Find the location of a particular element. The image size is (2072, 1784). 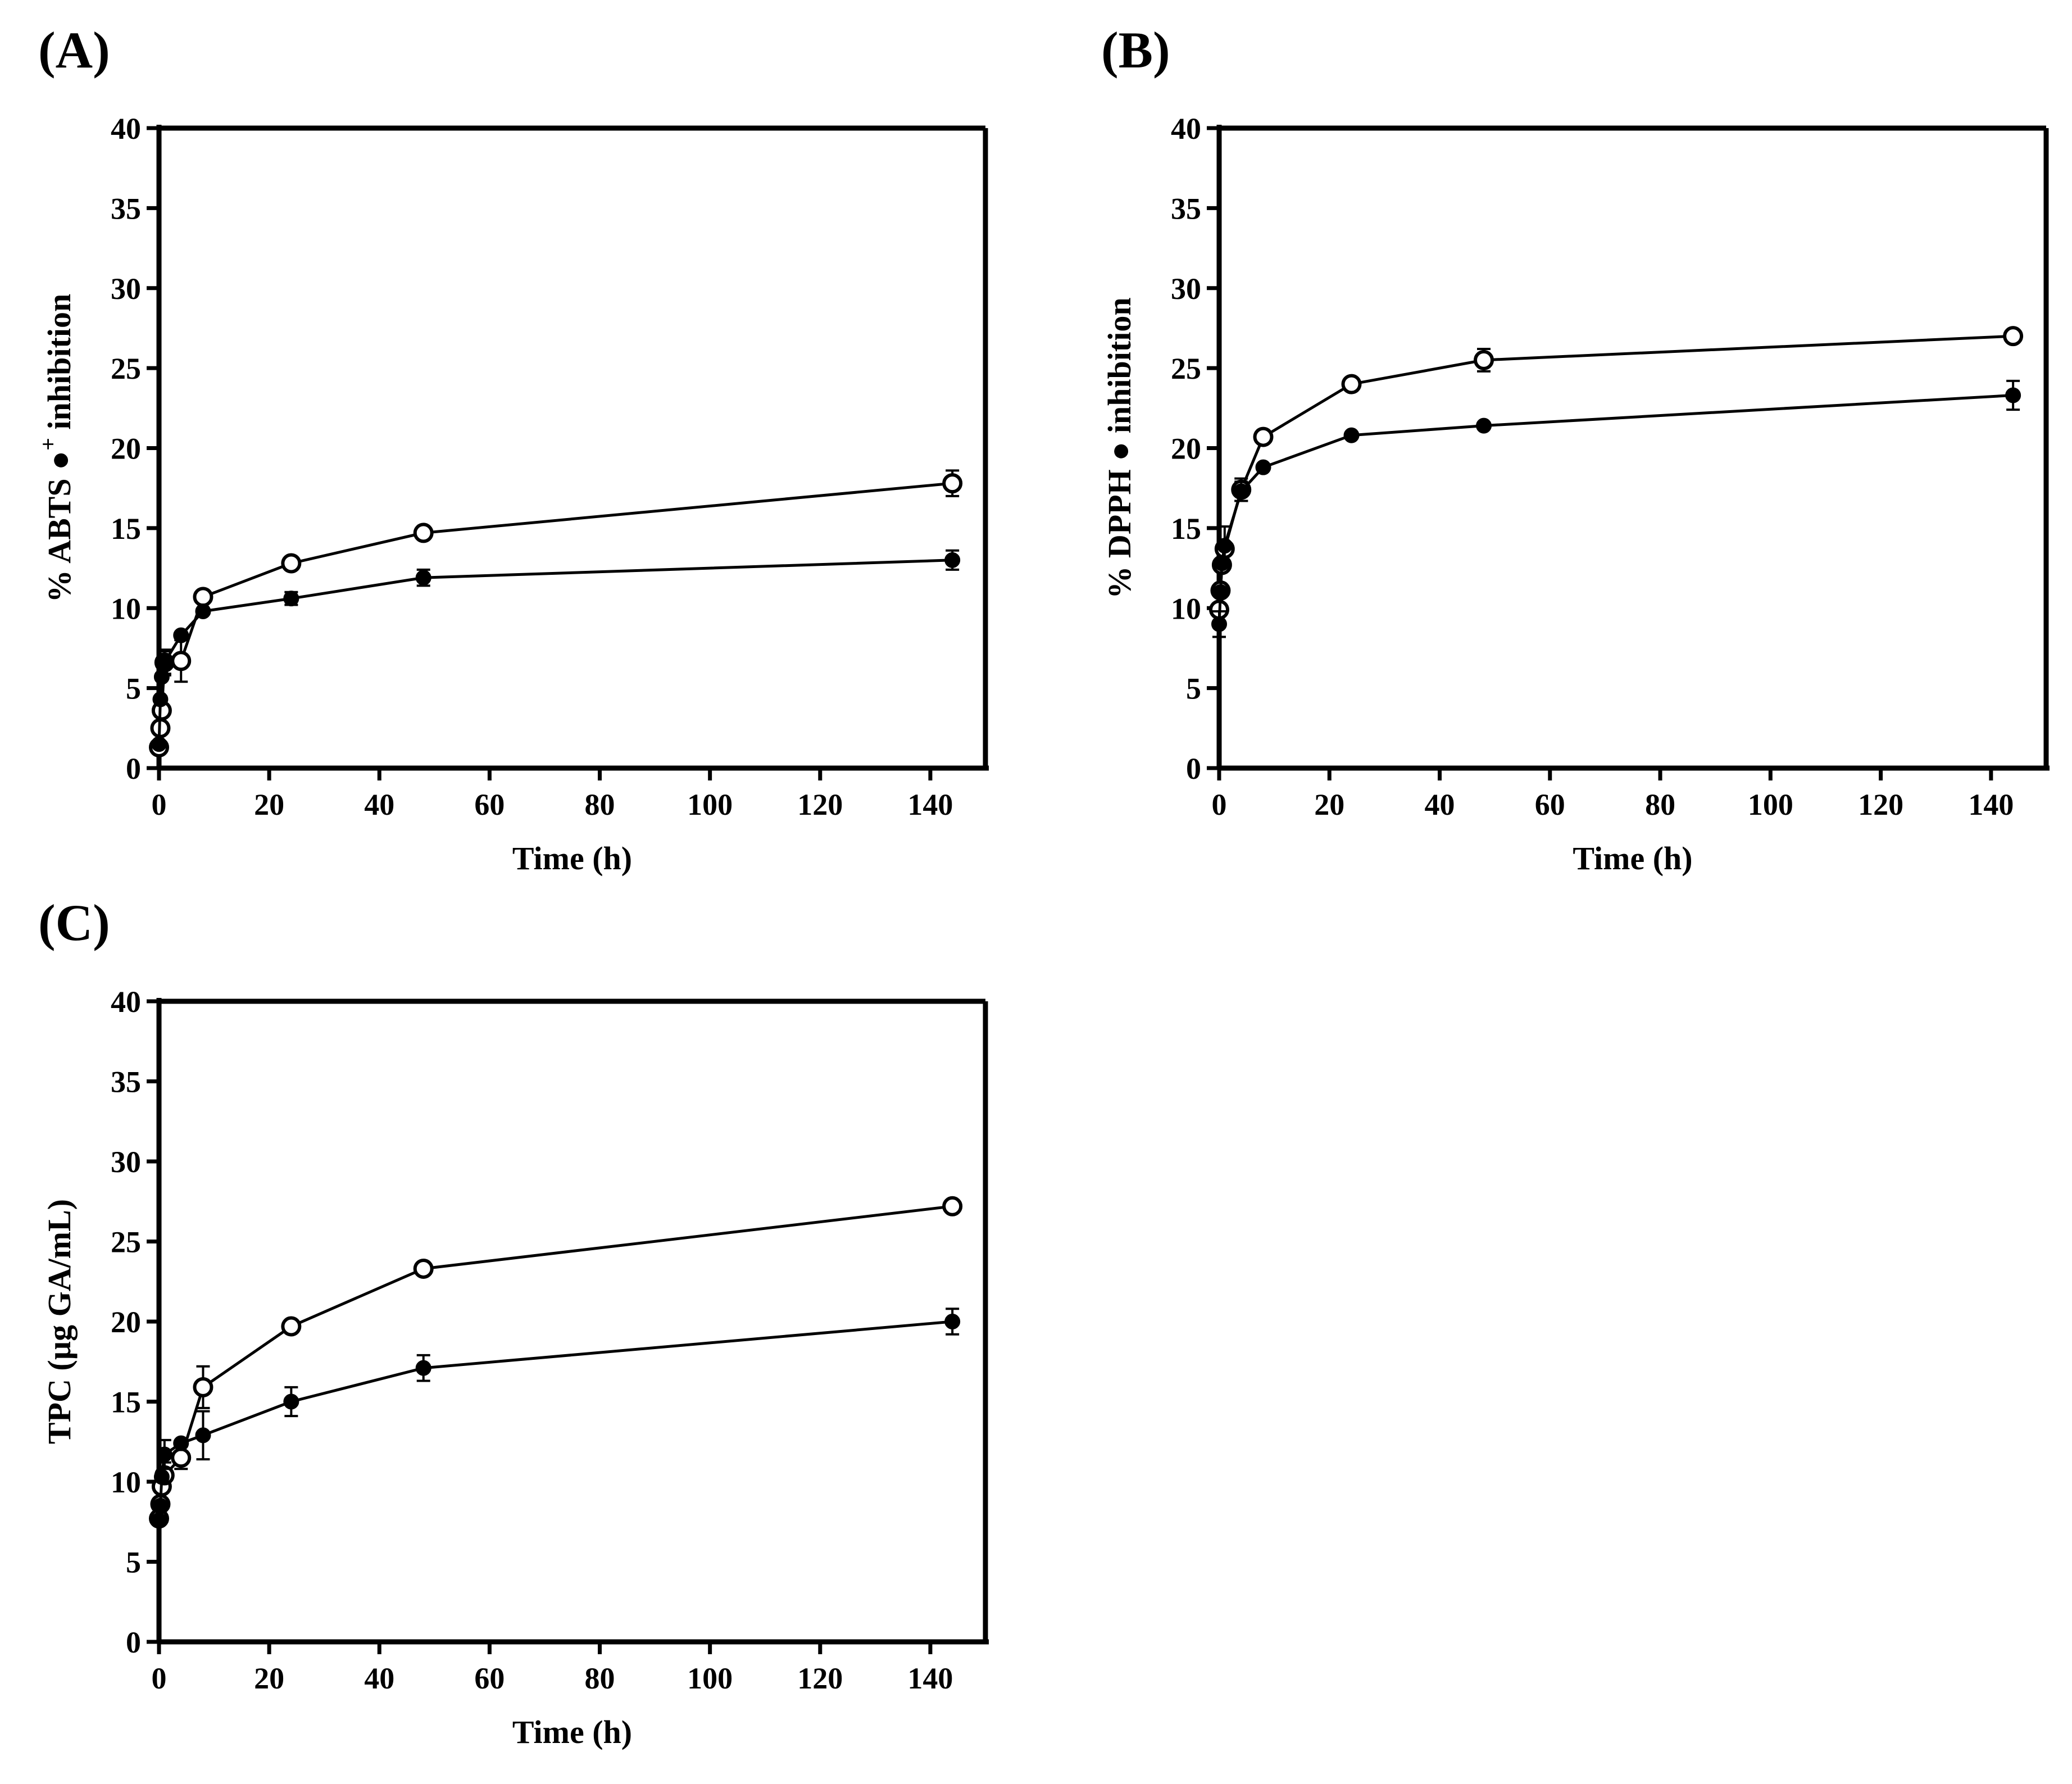

panel-label-a: (A) is located at coordinates (74, 50).